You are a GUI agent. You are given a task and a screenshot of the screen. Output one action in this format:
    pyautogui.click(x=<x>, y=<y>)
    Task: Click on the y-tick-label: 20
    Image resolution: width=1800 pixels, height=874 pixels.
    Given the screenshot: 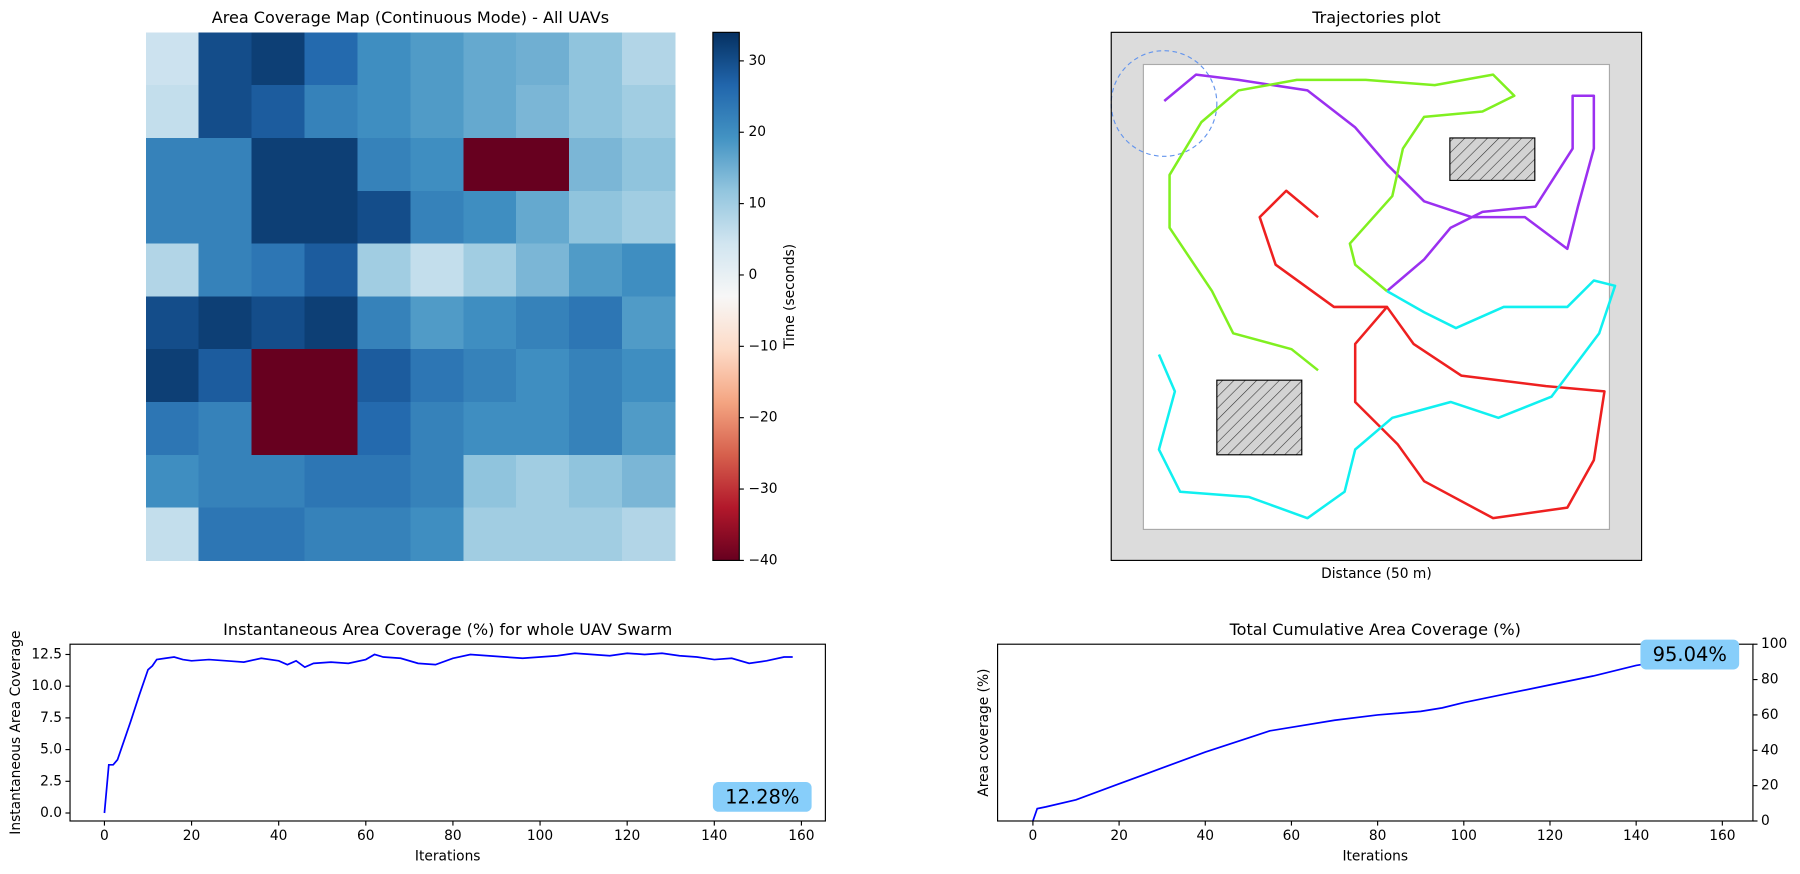 What is the action you would take?
    pyautogui.click(x=1770, y=786)
    